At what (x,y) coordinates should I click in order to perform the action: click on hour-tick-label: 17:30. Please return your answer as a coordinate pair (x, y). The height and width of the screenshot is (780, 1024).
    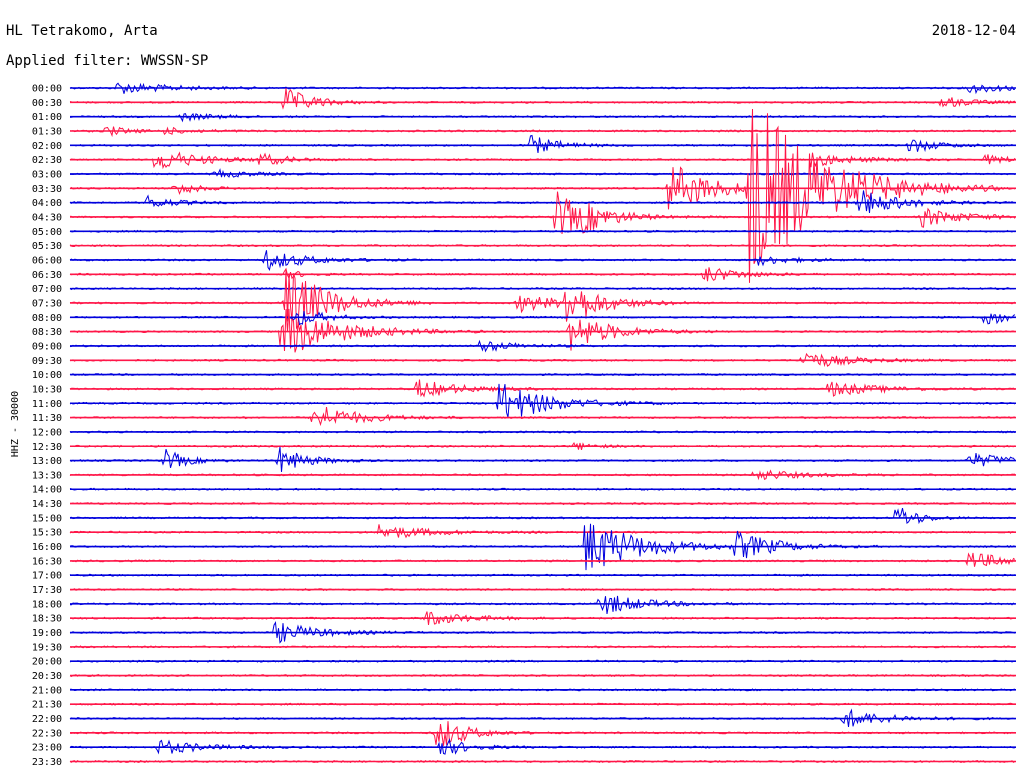
    Looking at the image, I should click on (47, 590).